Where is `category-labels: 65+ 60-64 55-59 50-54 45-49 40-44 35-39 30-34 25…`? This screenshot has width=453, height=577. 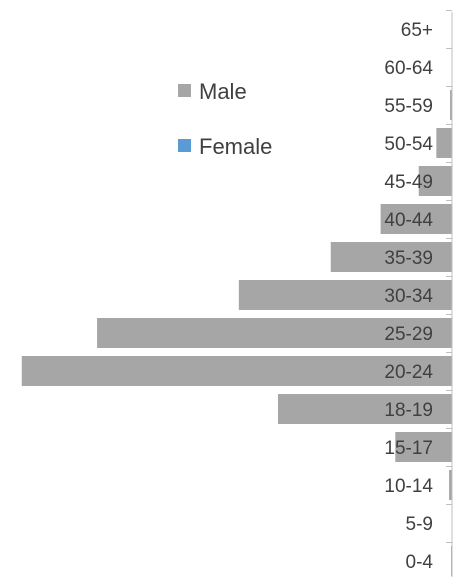
category-labels: 65+ 60-64 55-59 50-54 45-49 40-44 35-39 30-34 25… is located at coordinates (408, 296).